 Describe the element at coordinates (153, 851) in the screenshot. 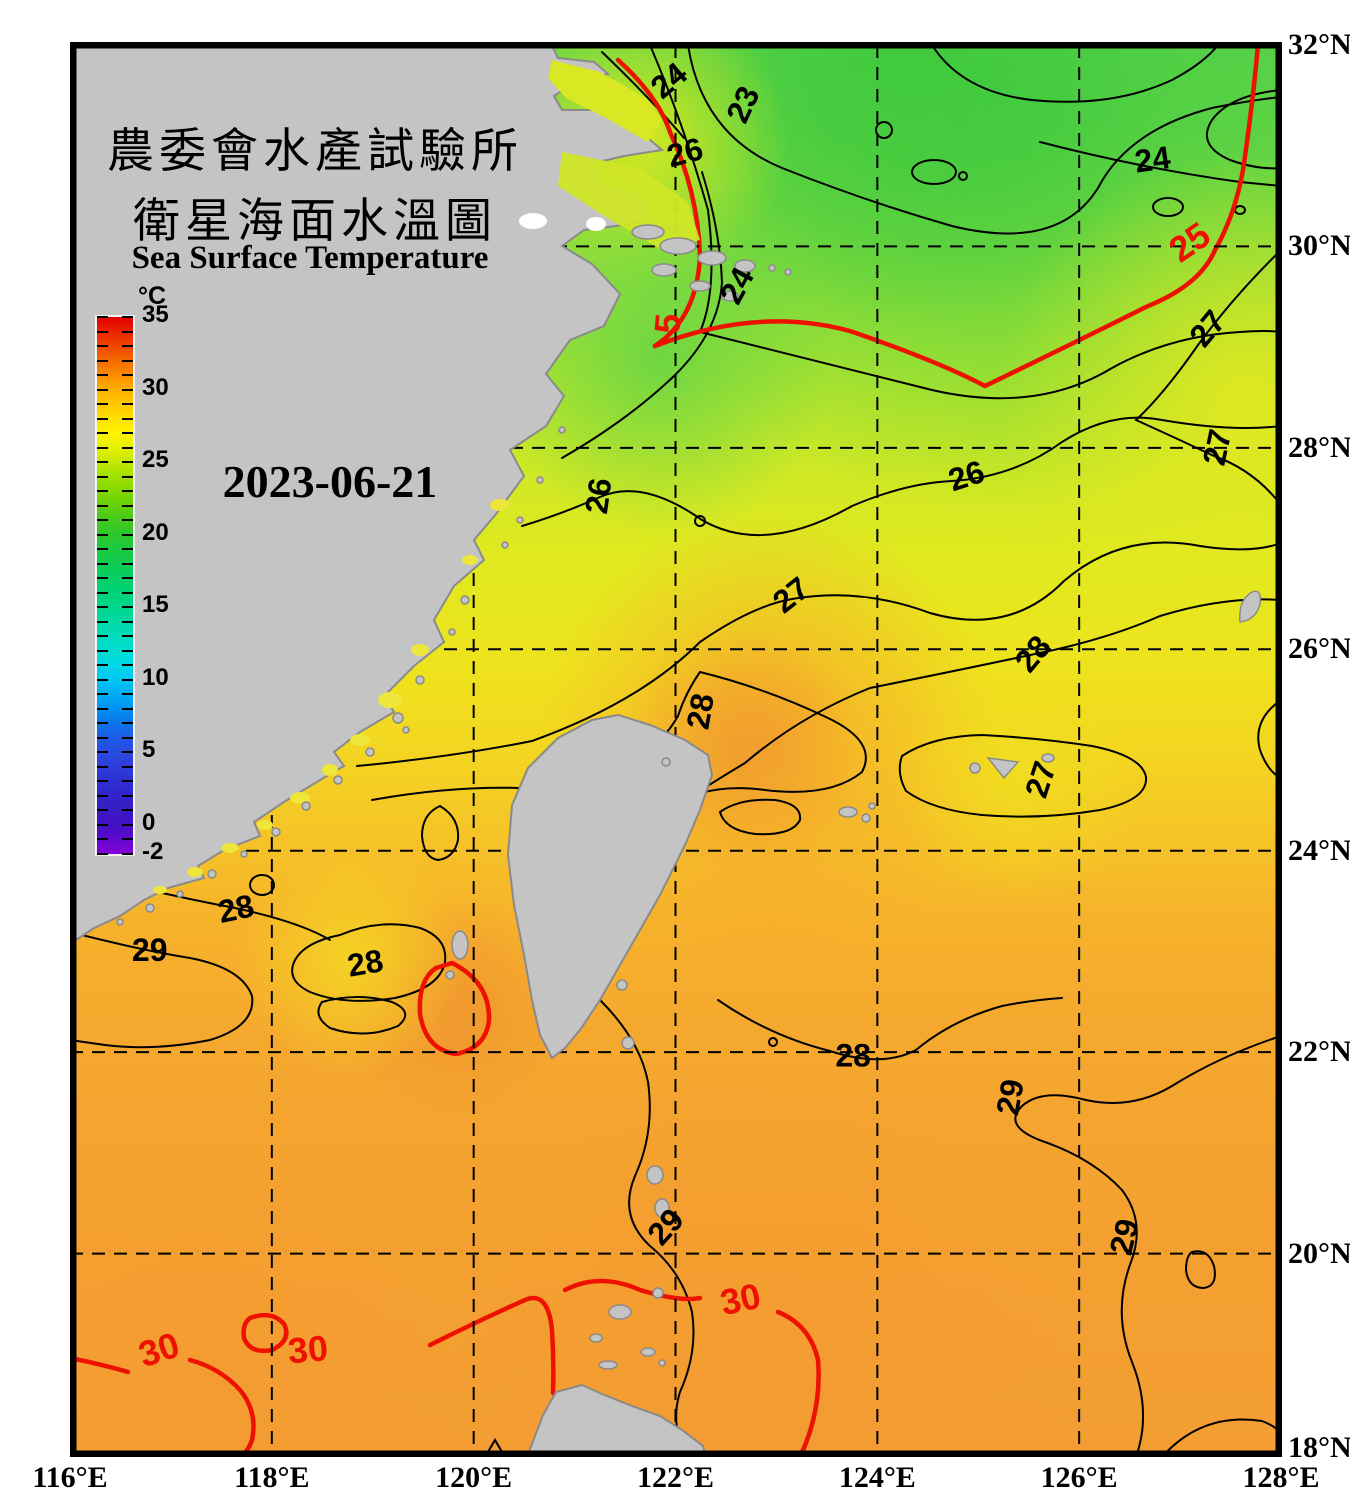

I see `colorbar-tick-label: -2` at that location.